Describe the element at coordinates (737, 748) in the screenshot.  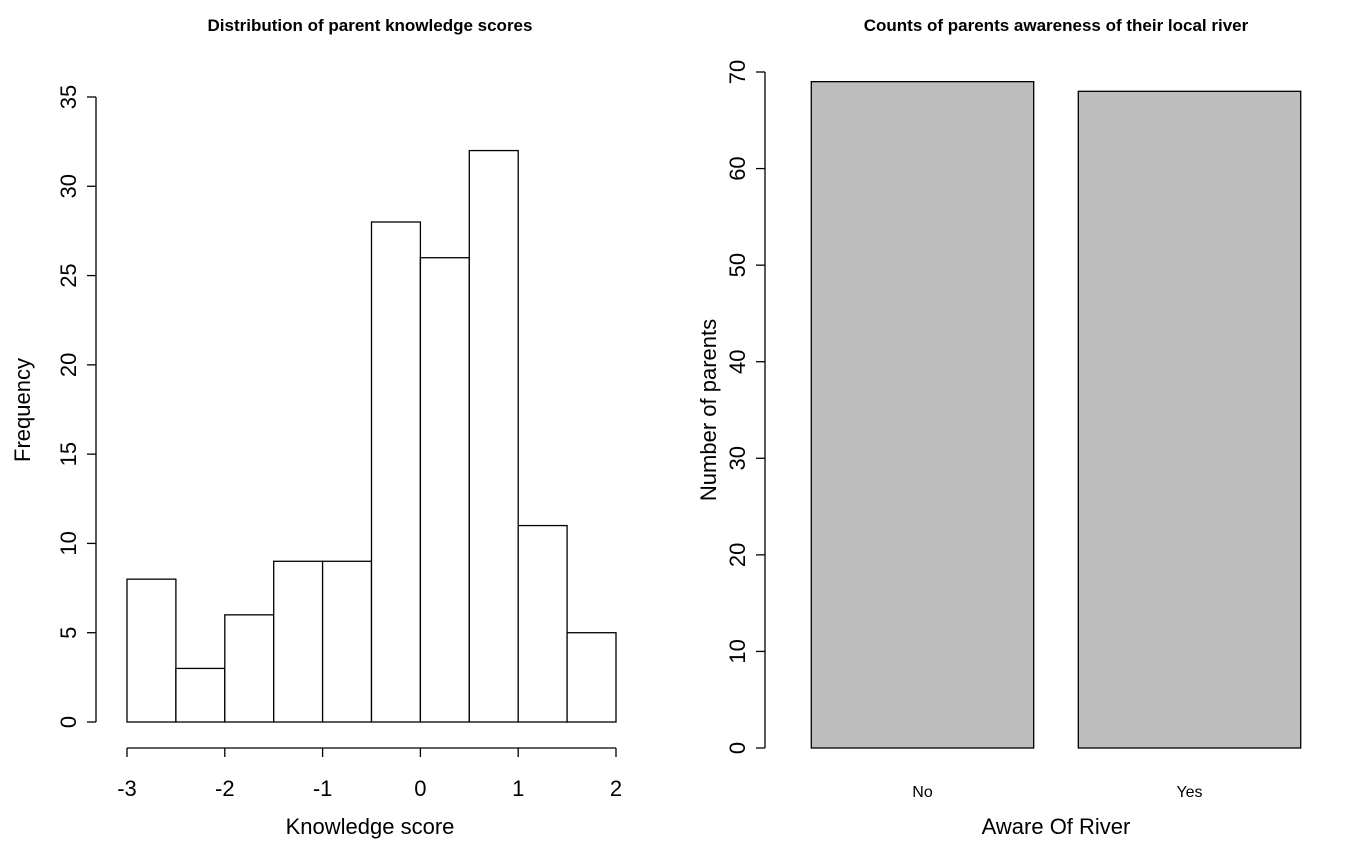
I see `barchart-y-tick-label: 0` at that location.